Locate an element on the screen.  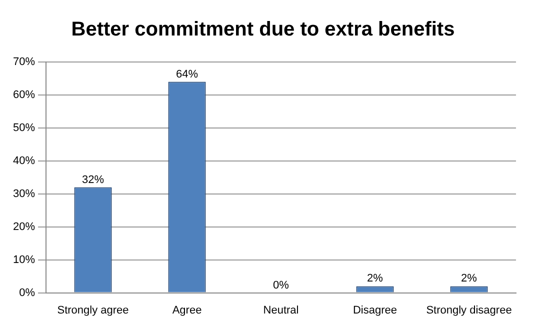
y-tick-label: 0% is located at coordinates (27, 292).